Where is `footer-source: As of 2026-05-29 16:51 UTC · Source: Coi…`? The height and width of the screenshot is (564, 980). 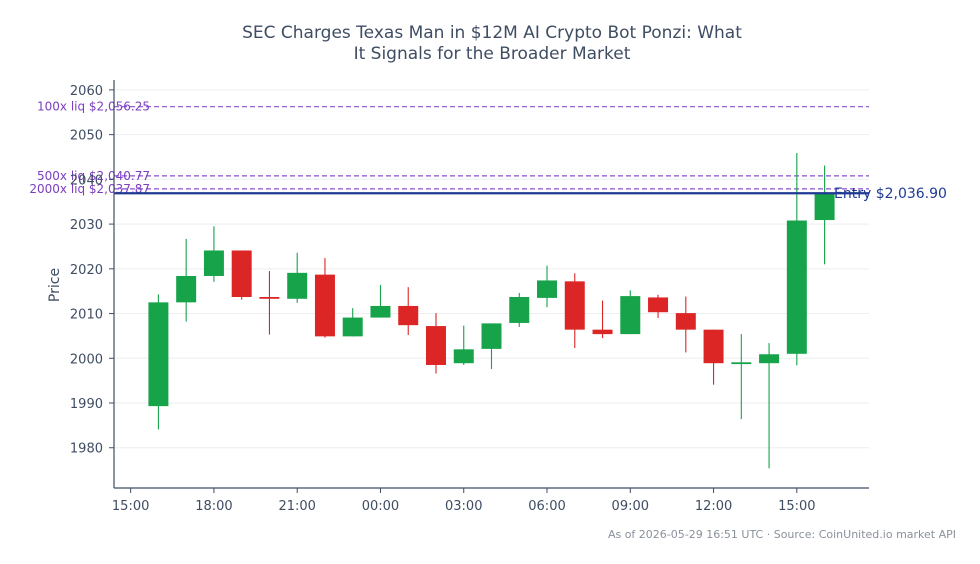 footer-source: As of 2026-05-29 16:51 UTC · Source: Coi… is located at coordinates (782, 534).